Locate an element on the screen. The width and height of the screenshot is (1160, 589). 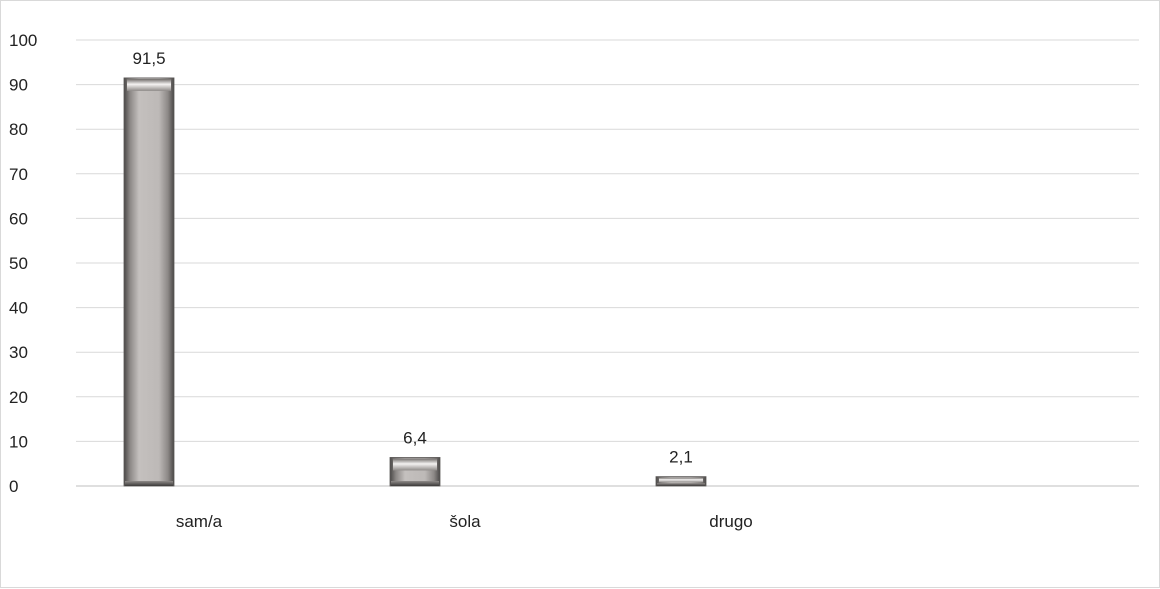
category-label: šola is located at coordinates (465, 521).